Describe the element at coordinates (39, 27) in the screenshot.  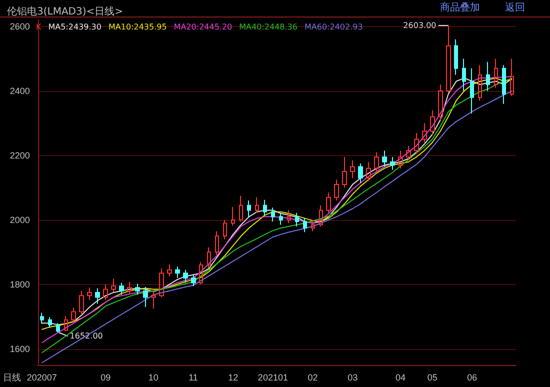
I see `text: K` at that location.